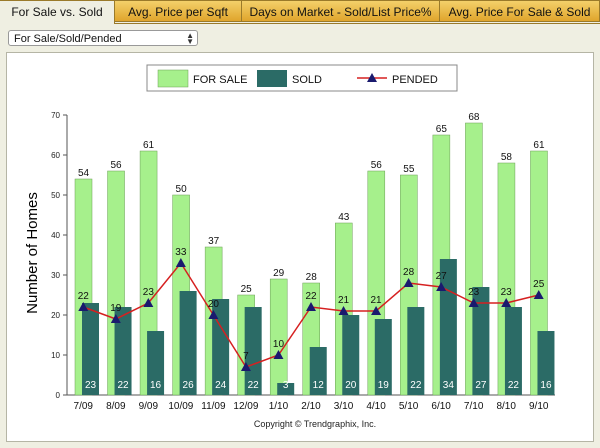 Image resolution: width=600 pixels, height=448 pixels. I want to click on x-tick-label: 9/10, so click(539, 406).